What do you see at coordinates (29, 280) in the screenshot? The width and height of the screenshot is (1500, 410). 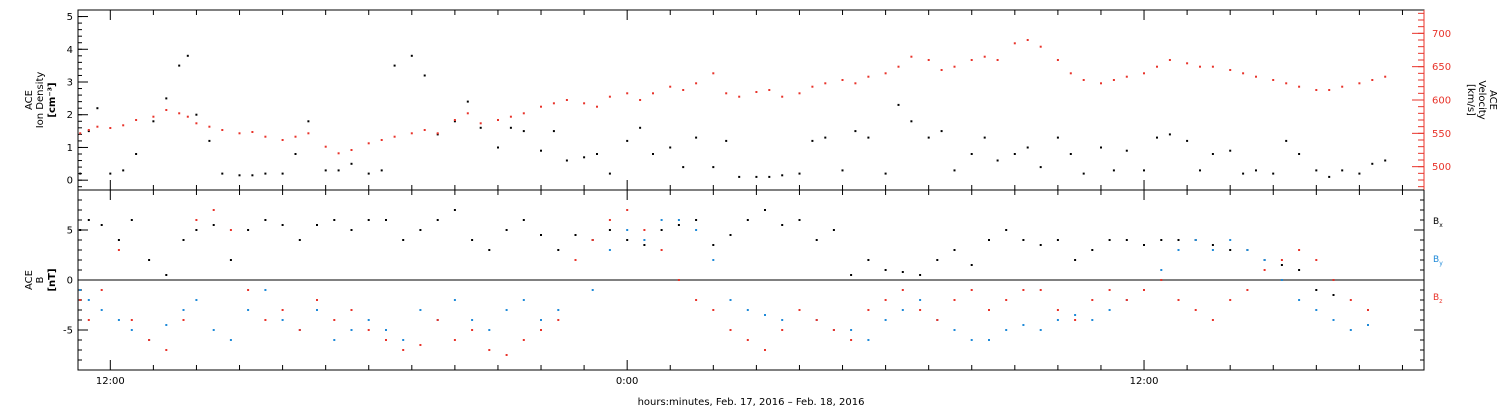 I see `bottom-y-label-line-1: ACE` at bounding box center [29, 280].